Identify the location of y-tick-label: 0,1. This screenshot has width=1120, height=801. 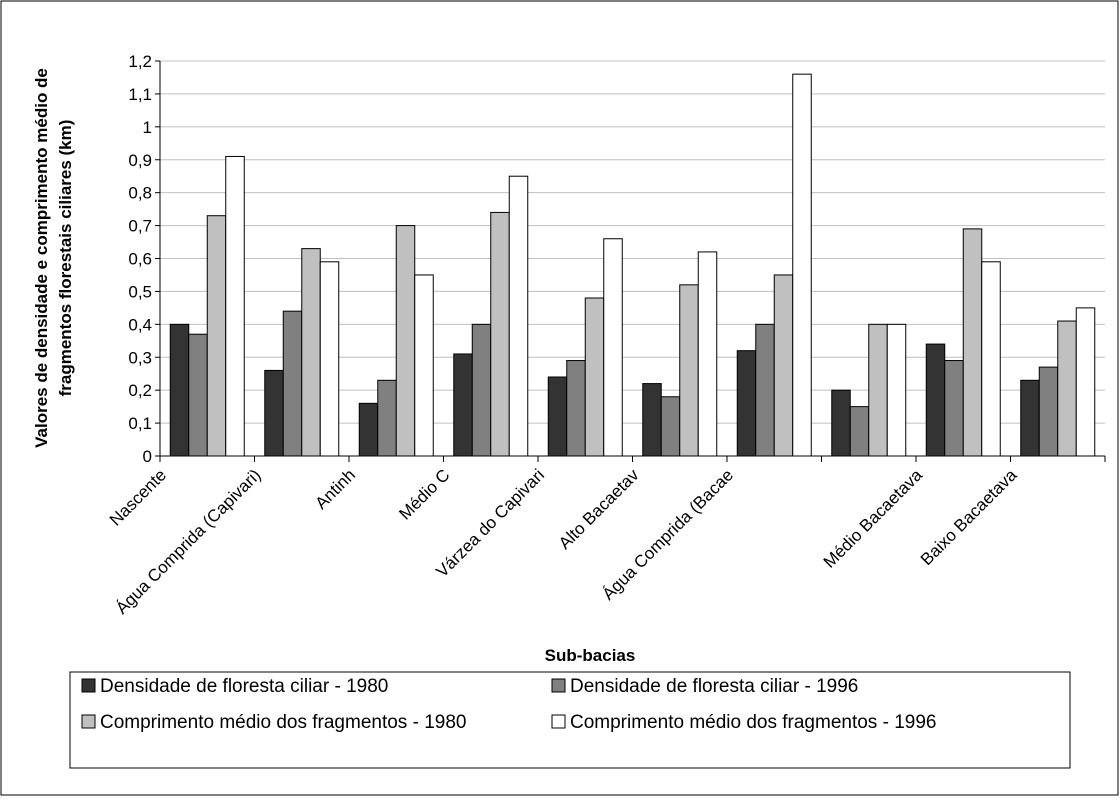
(140, 423).